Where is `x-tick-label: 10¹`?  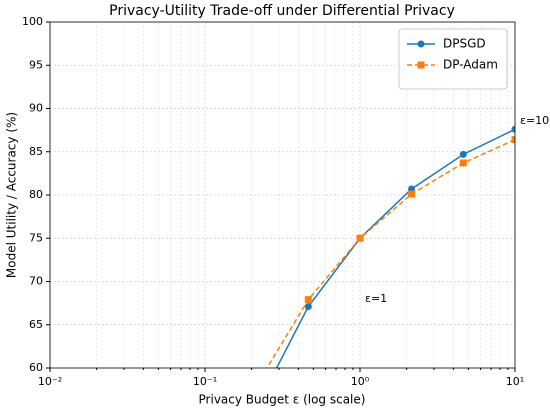
x-tick-label: 10¹ is located at coordinates (515, 381).